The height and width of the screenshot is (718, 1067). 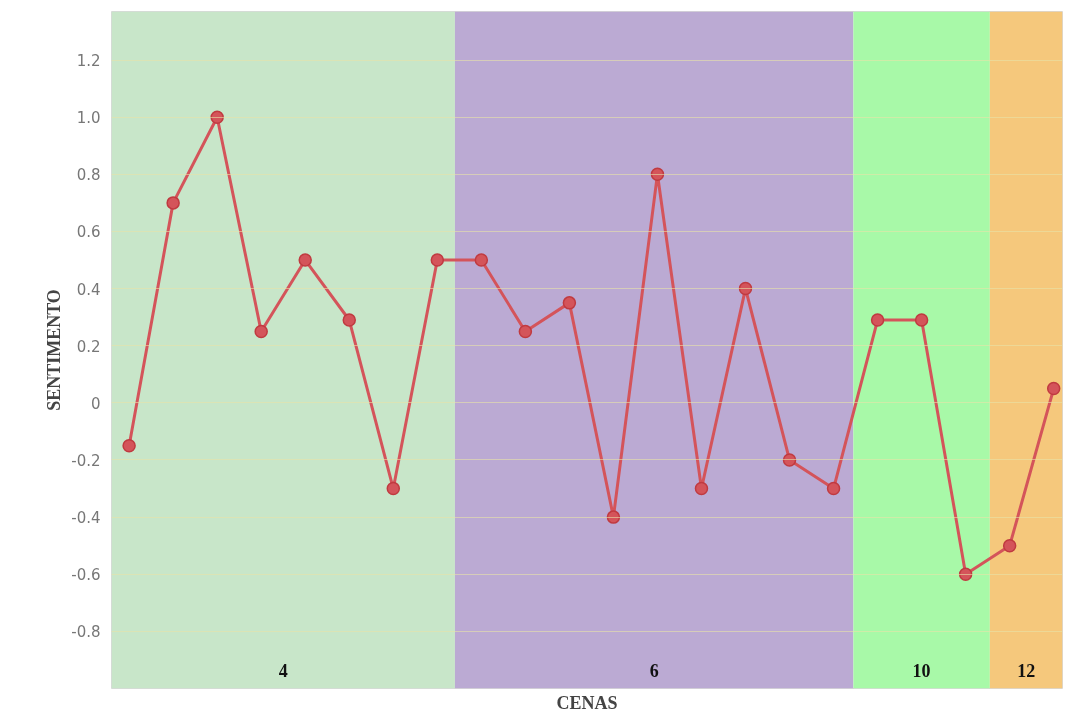 What do you see at coordinates (95, 403) in the screenshot?
I see `y-tick-label: 0` at bounding box center [95, 403].